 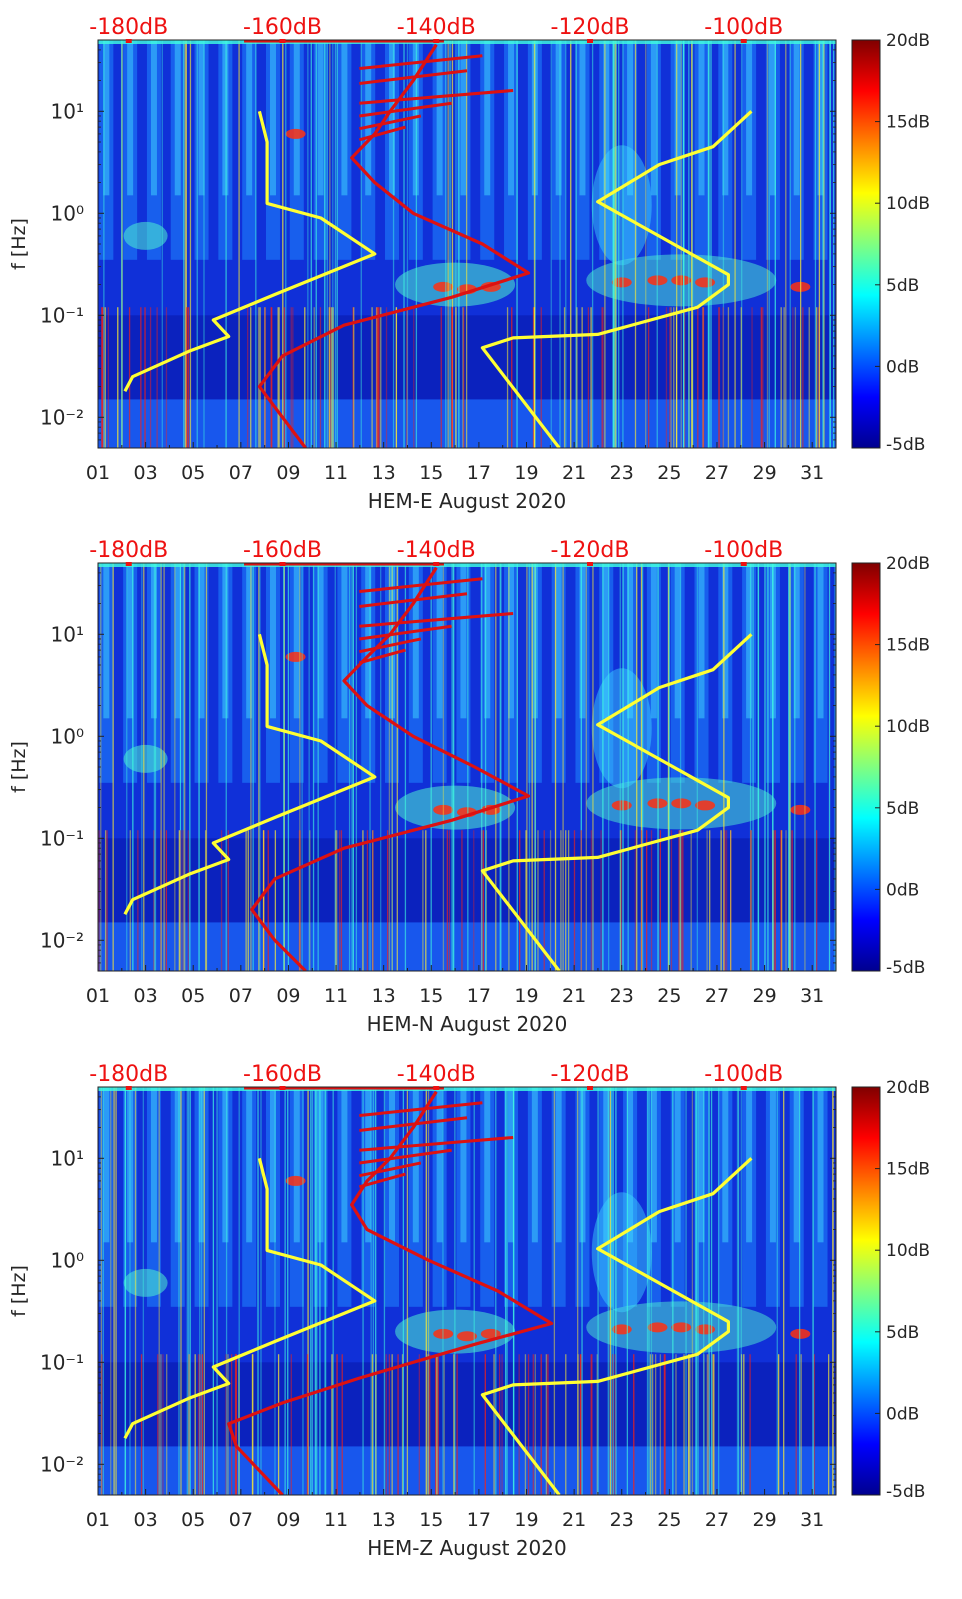 What do you see at coordinates (467, 1089) in the screenshot?
I see `top-strip` at bounding box center [467, 1089].